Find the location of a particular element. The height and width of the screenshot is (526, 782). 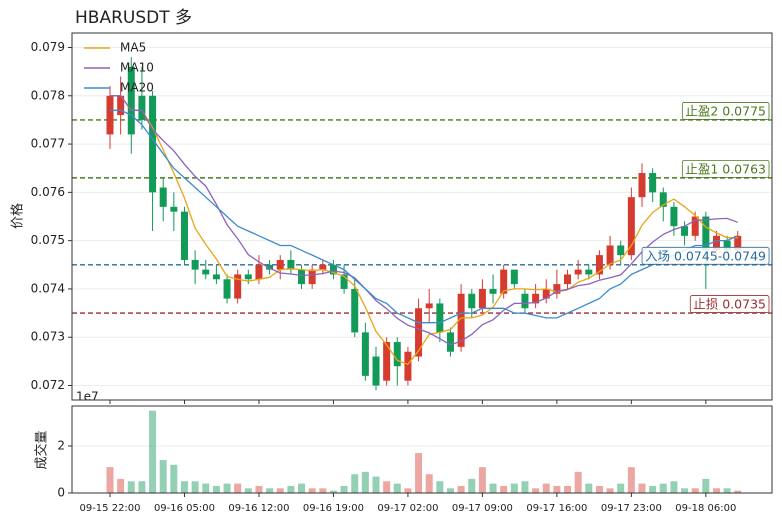

level-label-group: 止盈2 0.0775 is located at coordinates (725, 111).